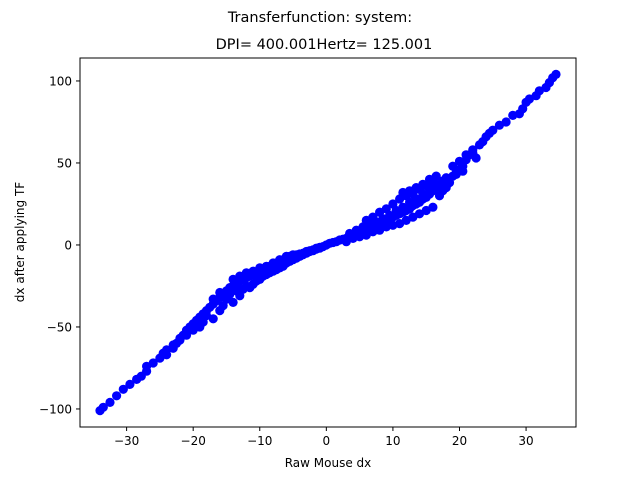 This screenshot has height=480, width=640. What do you see at coordinates (126, 441) in the screenshot?
I see `x-tick-label: −30` at bounding box center [126, 441].